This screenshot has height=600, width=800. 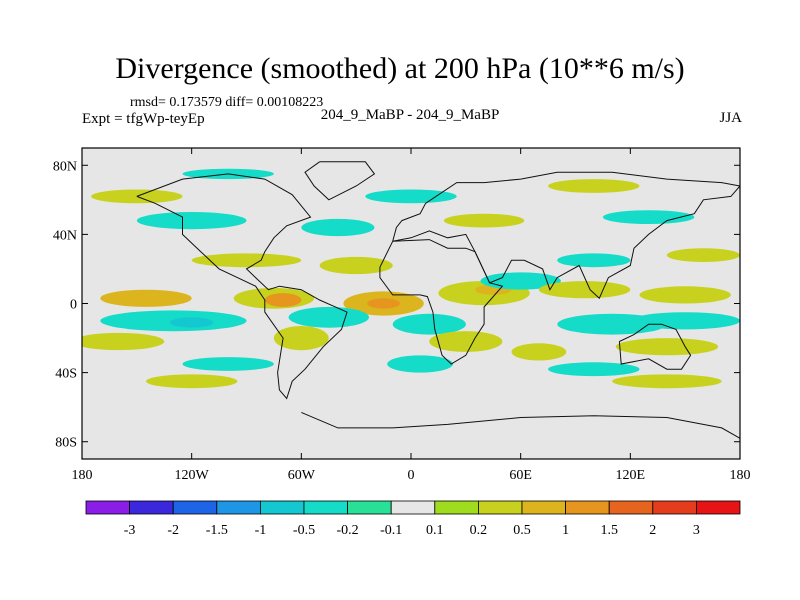 What do you see at coordinates (227, 102) in the screenshot?
I see `stats-line: rmsd= 0.173579 diff= 0.00108223` at bounding box center [227, 102].